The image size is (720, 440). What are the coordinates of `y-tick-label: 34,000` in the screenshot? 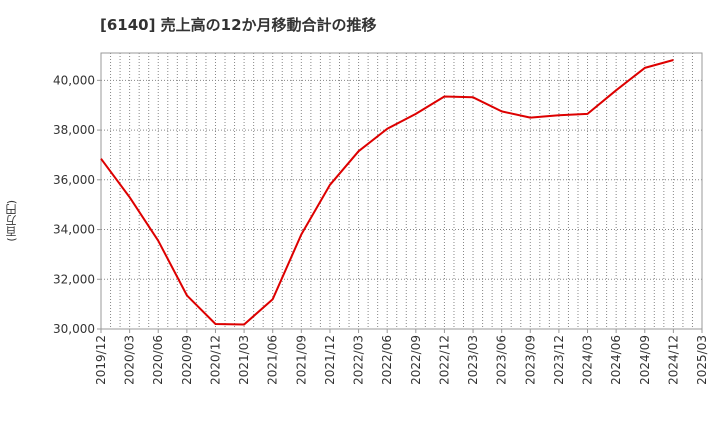 It's located at (74, 230).